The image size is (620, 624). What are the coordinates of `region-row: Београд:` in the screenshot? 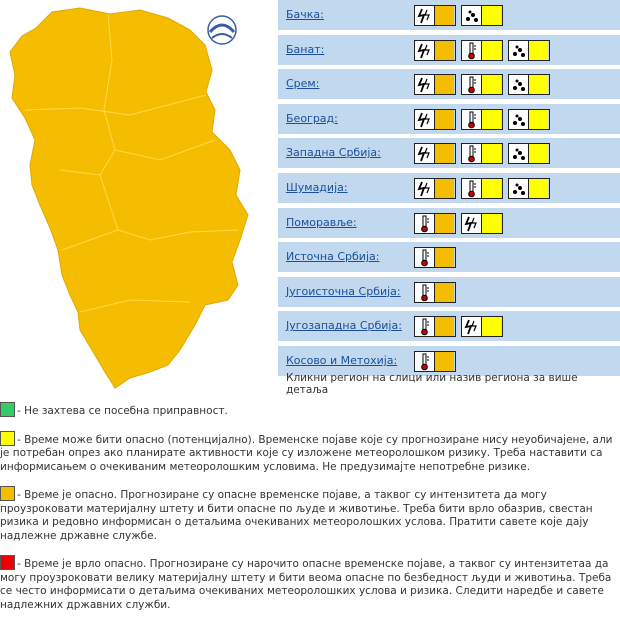 It's located at (449, 118).